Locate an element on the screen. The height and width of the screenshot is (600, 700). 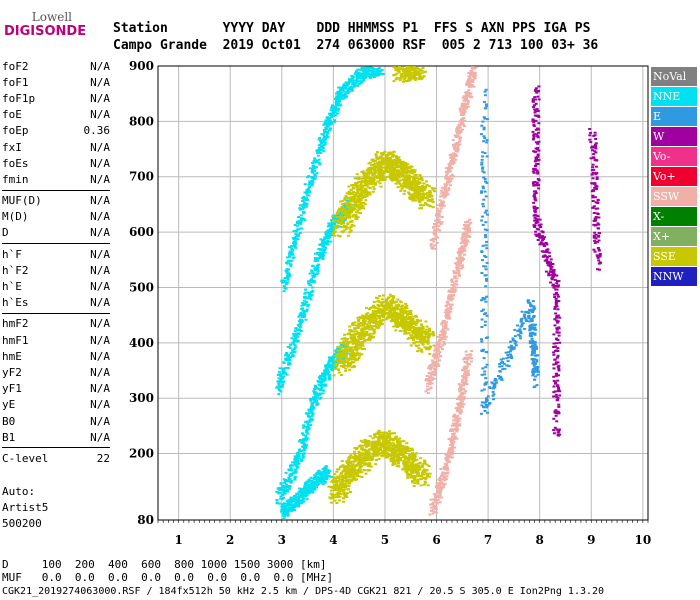
param-name: yE is located at coordinates (9, 405).